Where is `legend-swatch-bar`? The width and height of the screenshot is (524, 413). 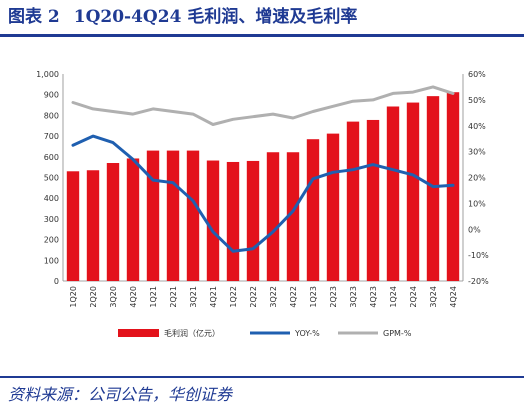
legend-swatch-bar is located at coordinates (138, 333).